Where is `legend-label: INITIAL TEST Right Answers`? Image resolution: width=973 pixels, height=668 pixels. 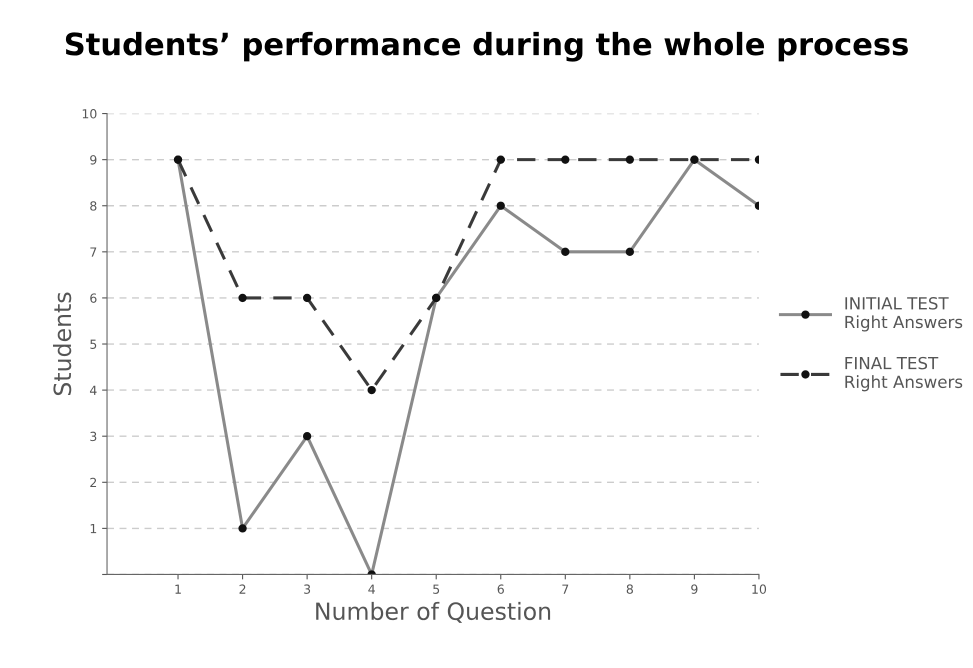 legend-label: INITIAL TEST Right Answers is located at coordinates (903, 314).